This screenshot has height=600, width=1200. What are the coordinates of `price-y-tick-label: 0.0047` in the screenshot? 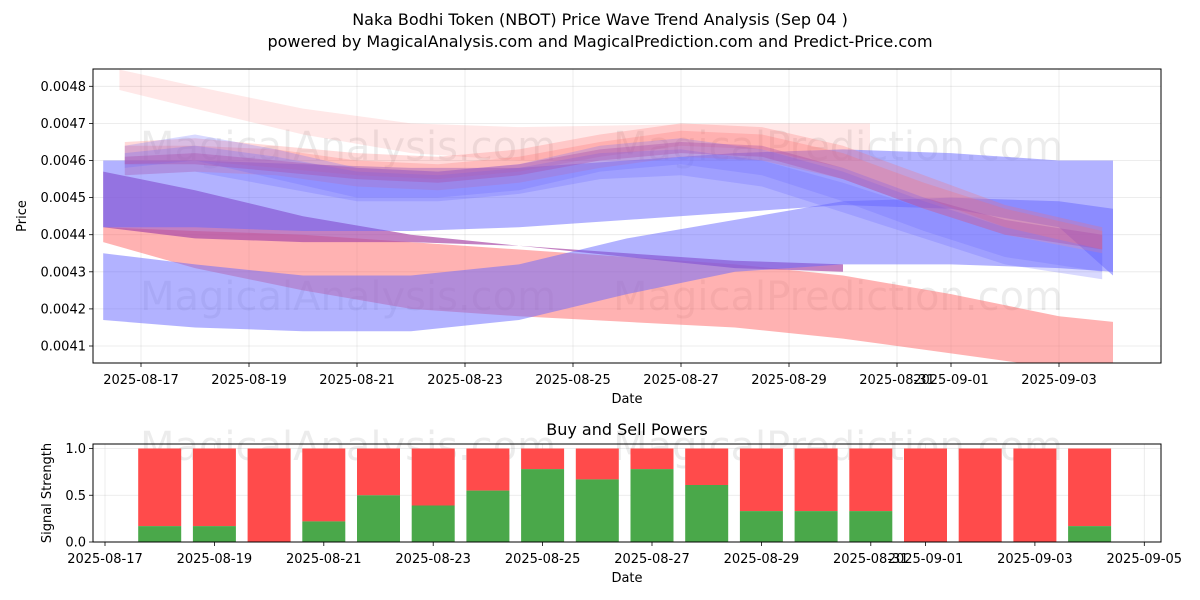 It's located at (64, 124).